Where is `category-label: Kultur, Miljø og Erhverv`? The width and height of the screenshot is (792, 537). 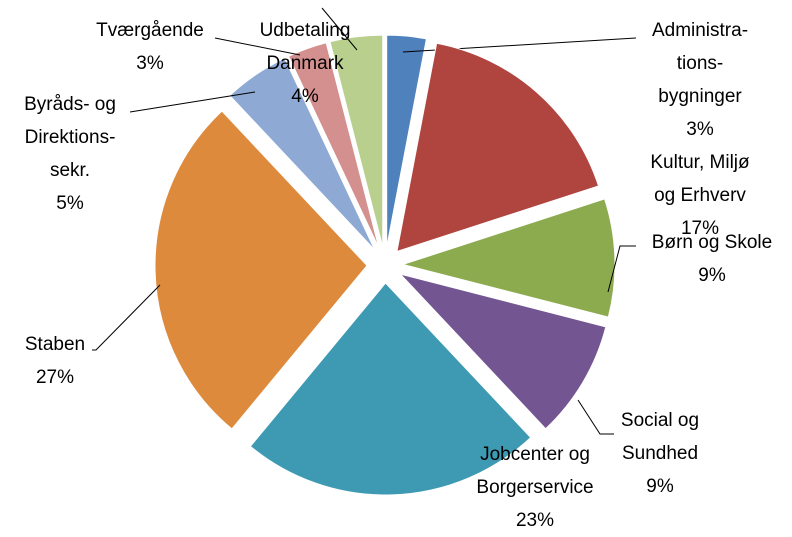 category-label: Kultur, Miljø og Erhverv is located at coordinates (700, 179).